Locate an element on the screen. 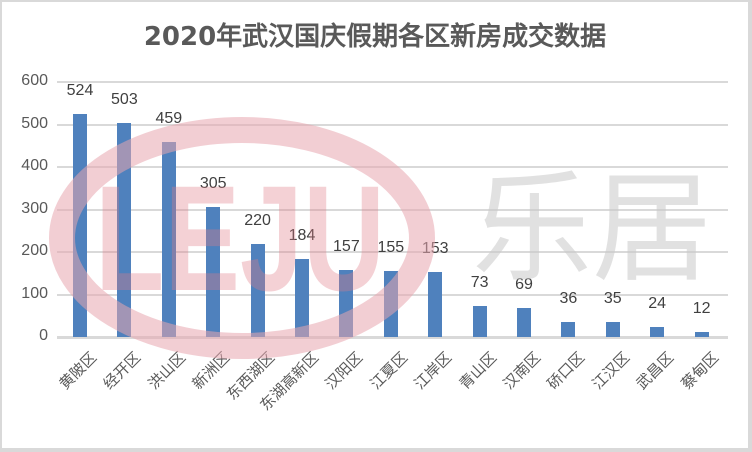 This screenshot has width=752, height=452. data-label: 220 is located at coordinates (257, 220).